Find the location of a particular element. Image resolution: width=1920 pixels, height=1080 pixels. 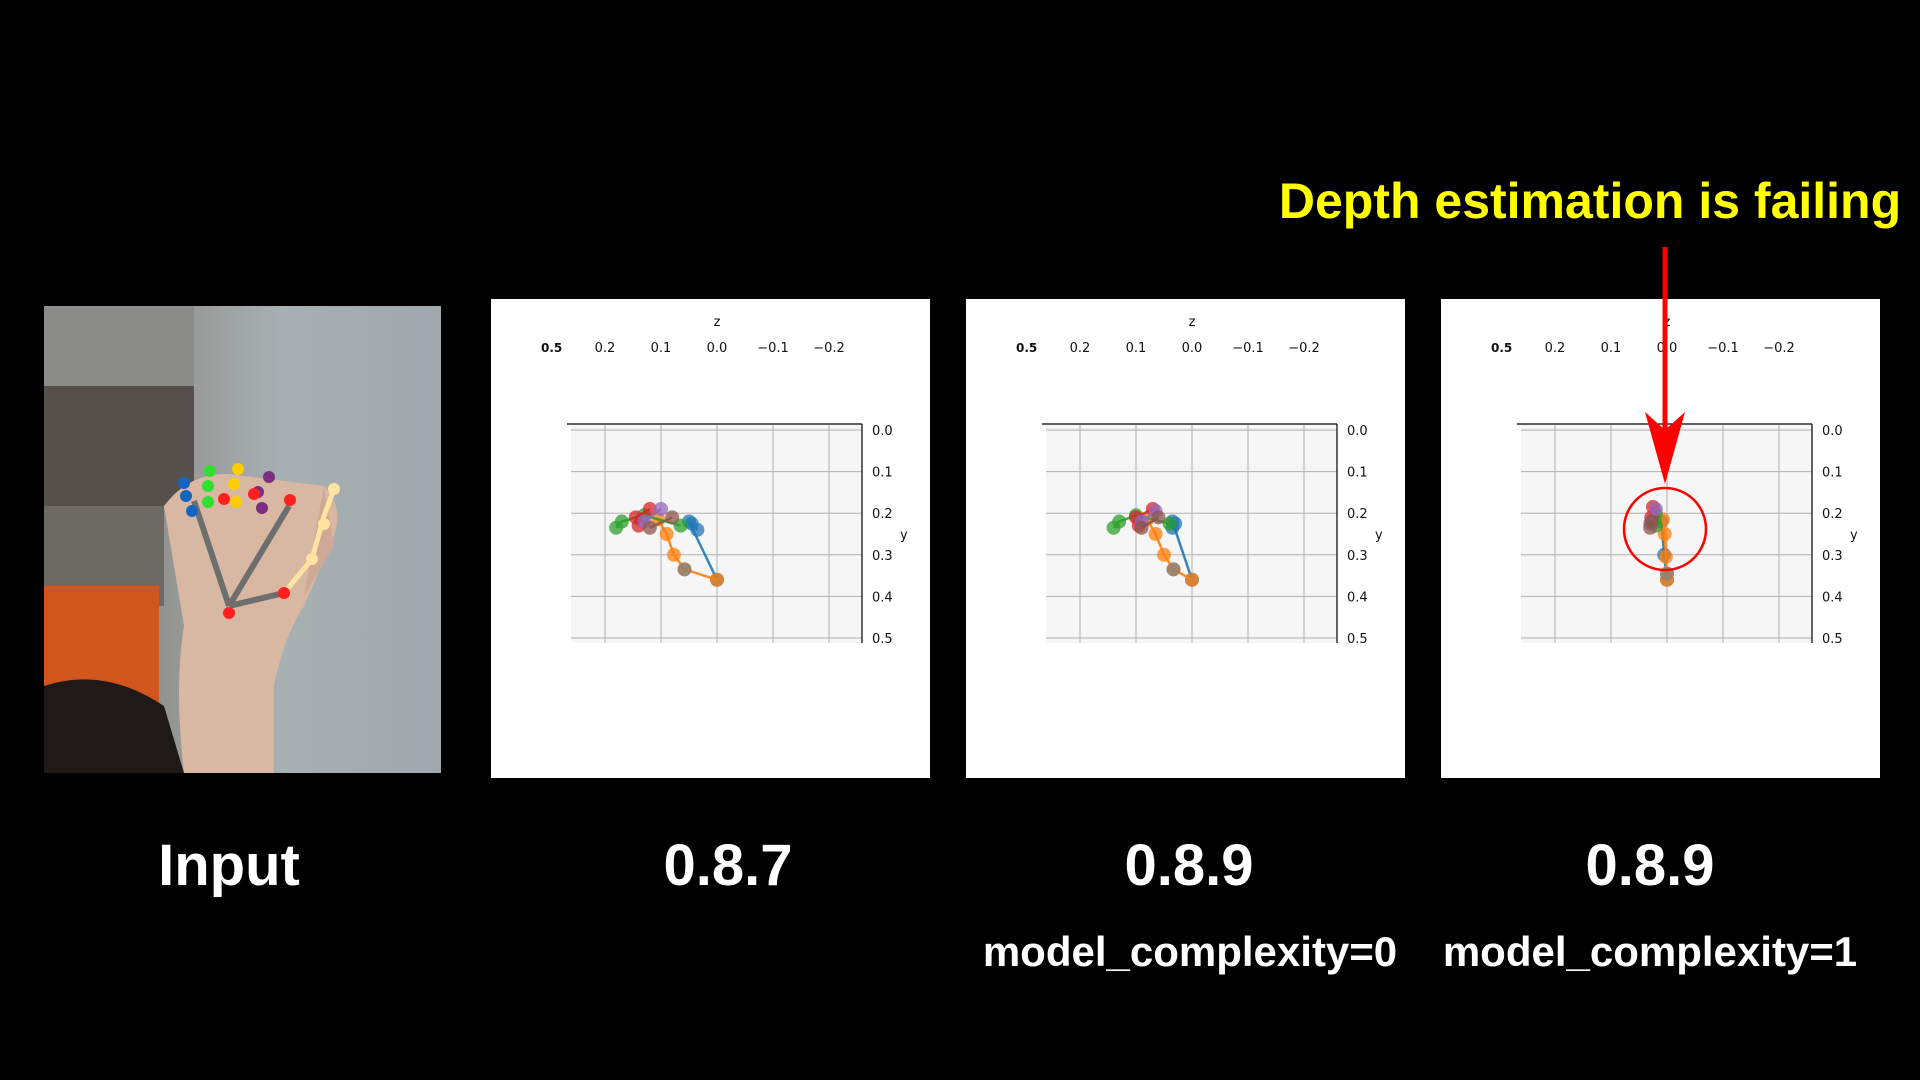

subcaption-mc1: model_complexity=1 is located at coordinates (1650, 951).